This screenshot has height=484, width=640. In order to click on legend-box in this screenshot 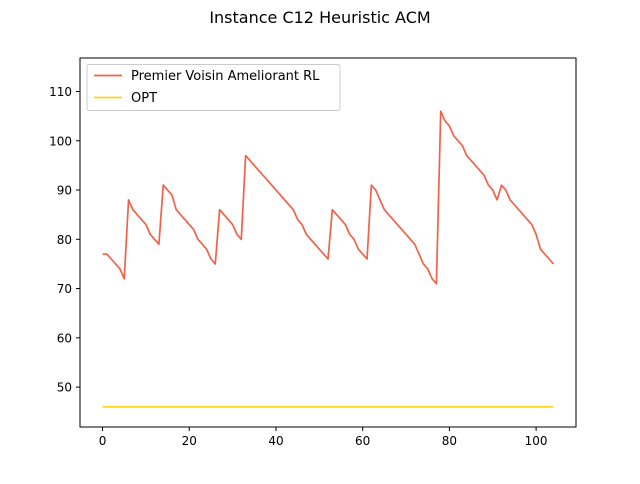, I will do `click(213, 87)`.